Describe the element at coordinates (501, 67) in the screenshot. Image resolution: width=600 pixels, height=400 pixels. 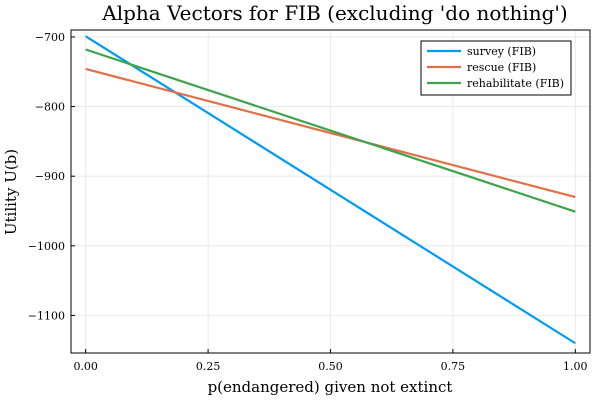
I see `legend-label: rescue (FIB)` at that location.